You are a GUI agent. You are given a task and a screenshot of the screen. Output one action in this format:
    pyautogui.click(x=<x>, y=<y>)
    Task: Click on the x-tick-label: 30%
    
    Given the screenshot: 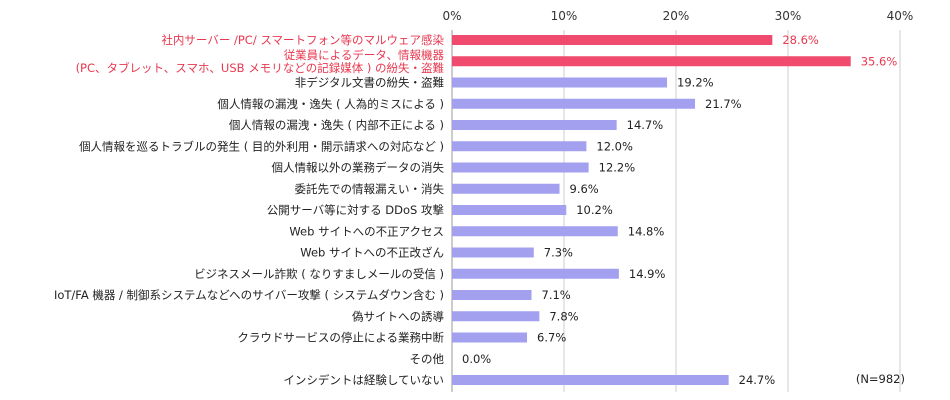 What is the action you would take?
    pyautogui.click(x=788, y=16)
    